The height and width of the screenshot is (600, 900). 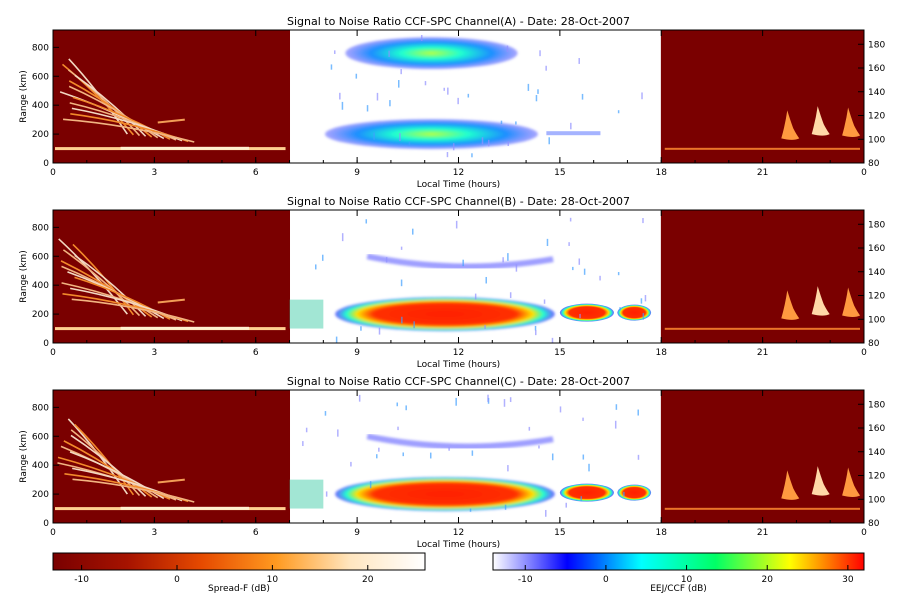 What do you see at coordinates (306, 494) in the screenshot?
I see `eej-onset-region` at bounding box center [306, 494].